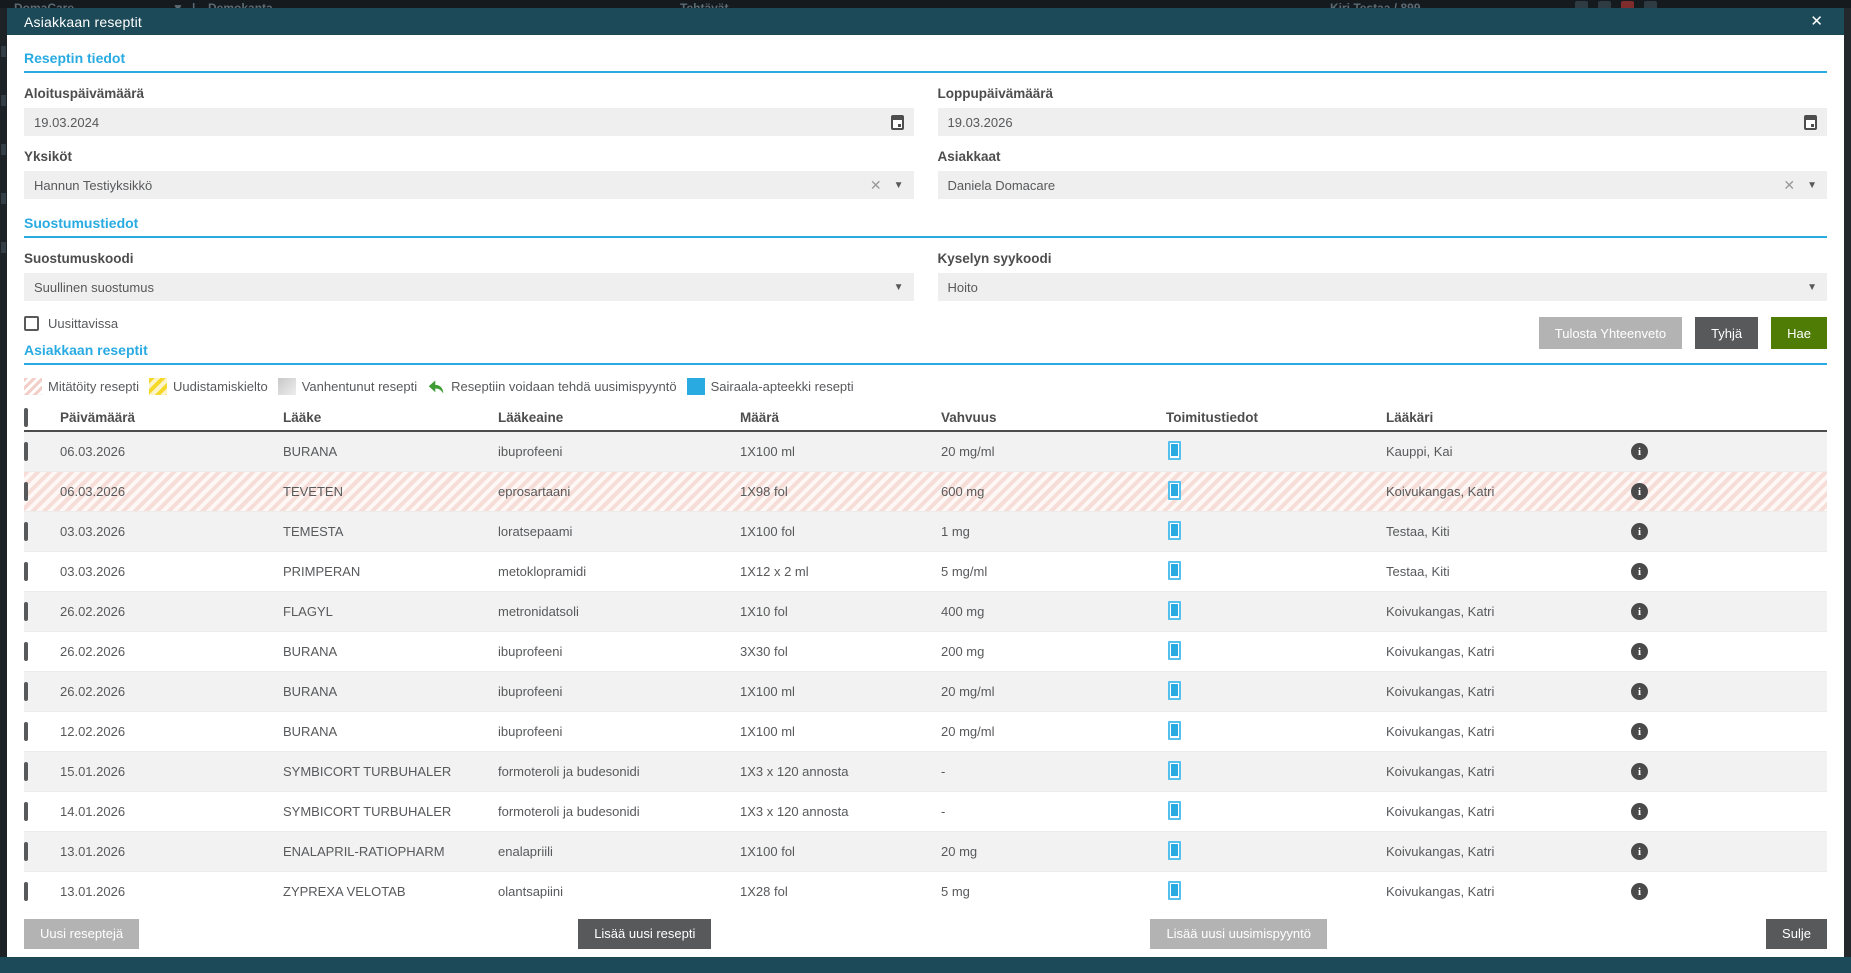 Image resolution: width=1851 pixels, height=973 pixels. I want to click on stripes-pink-legend-icon, so click(33, 386).